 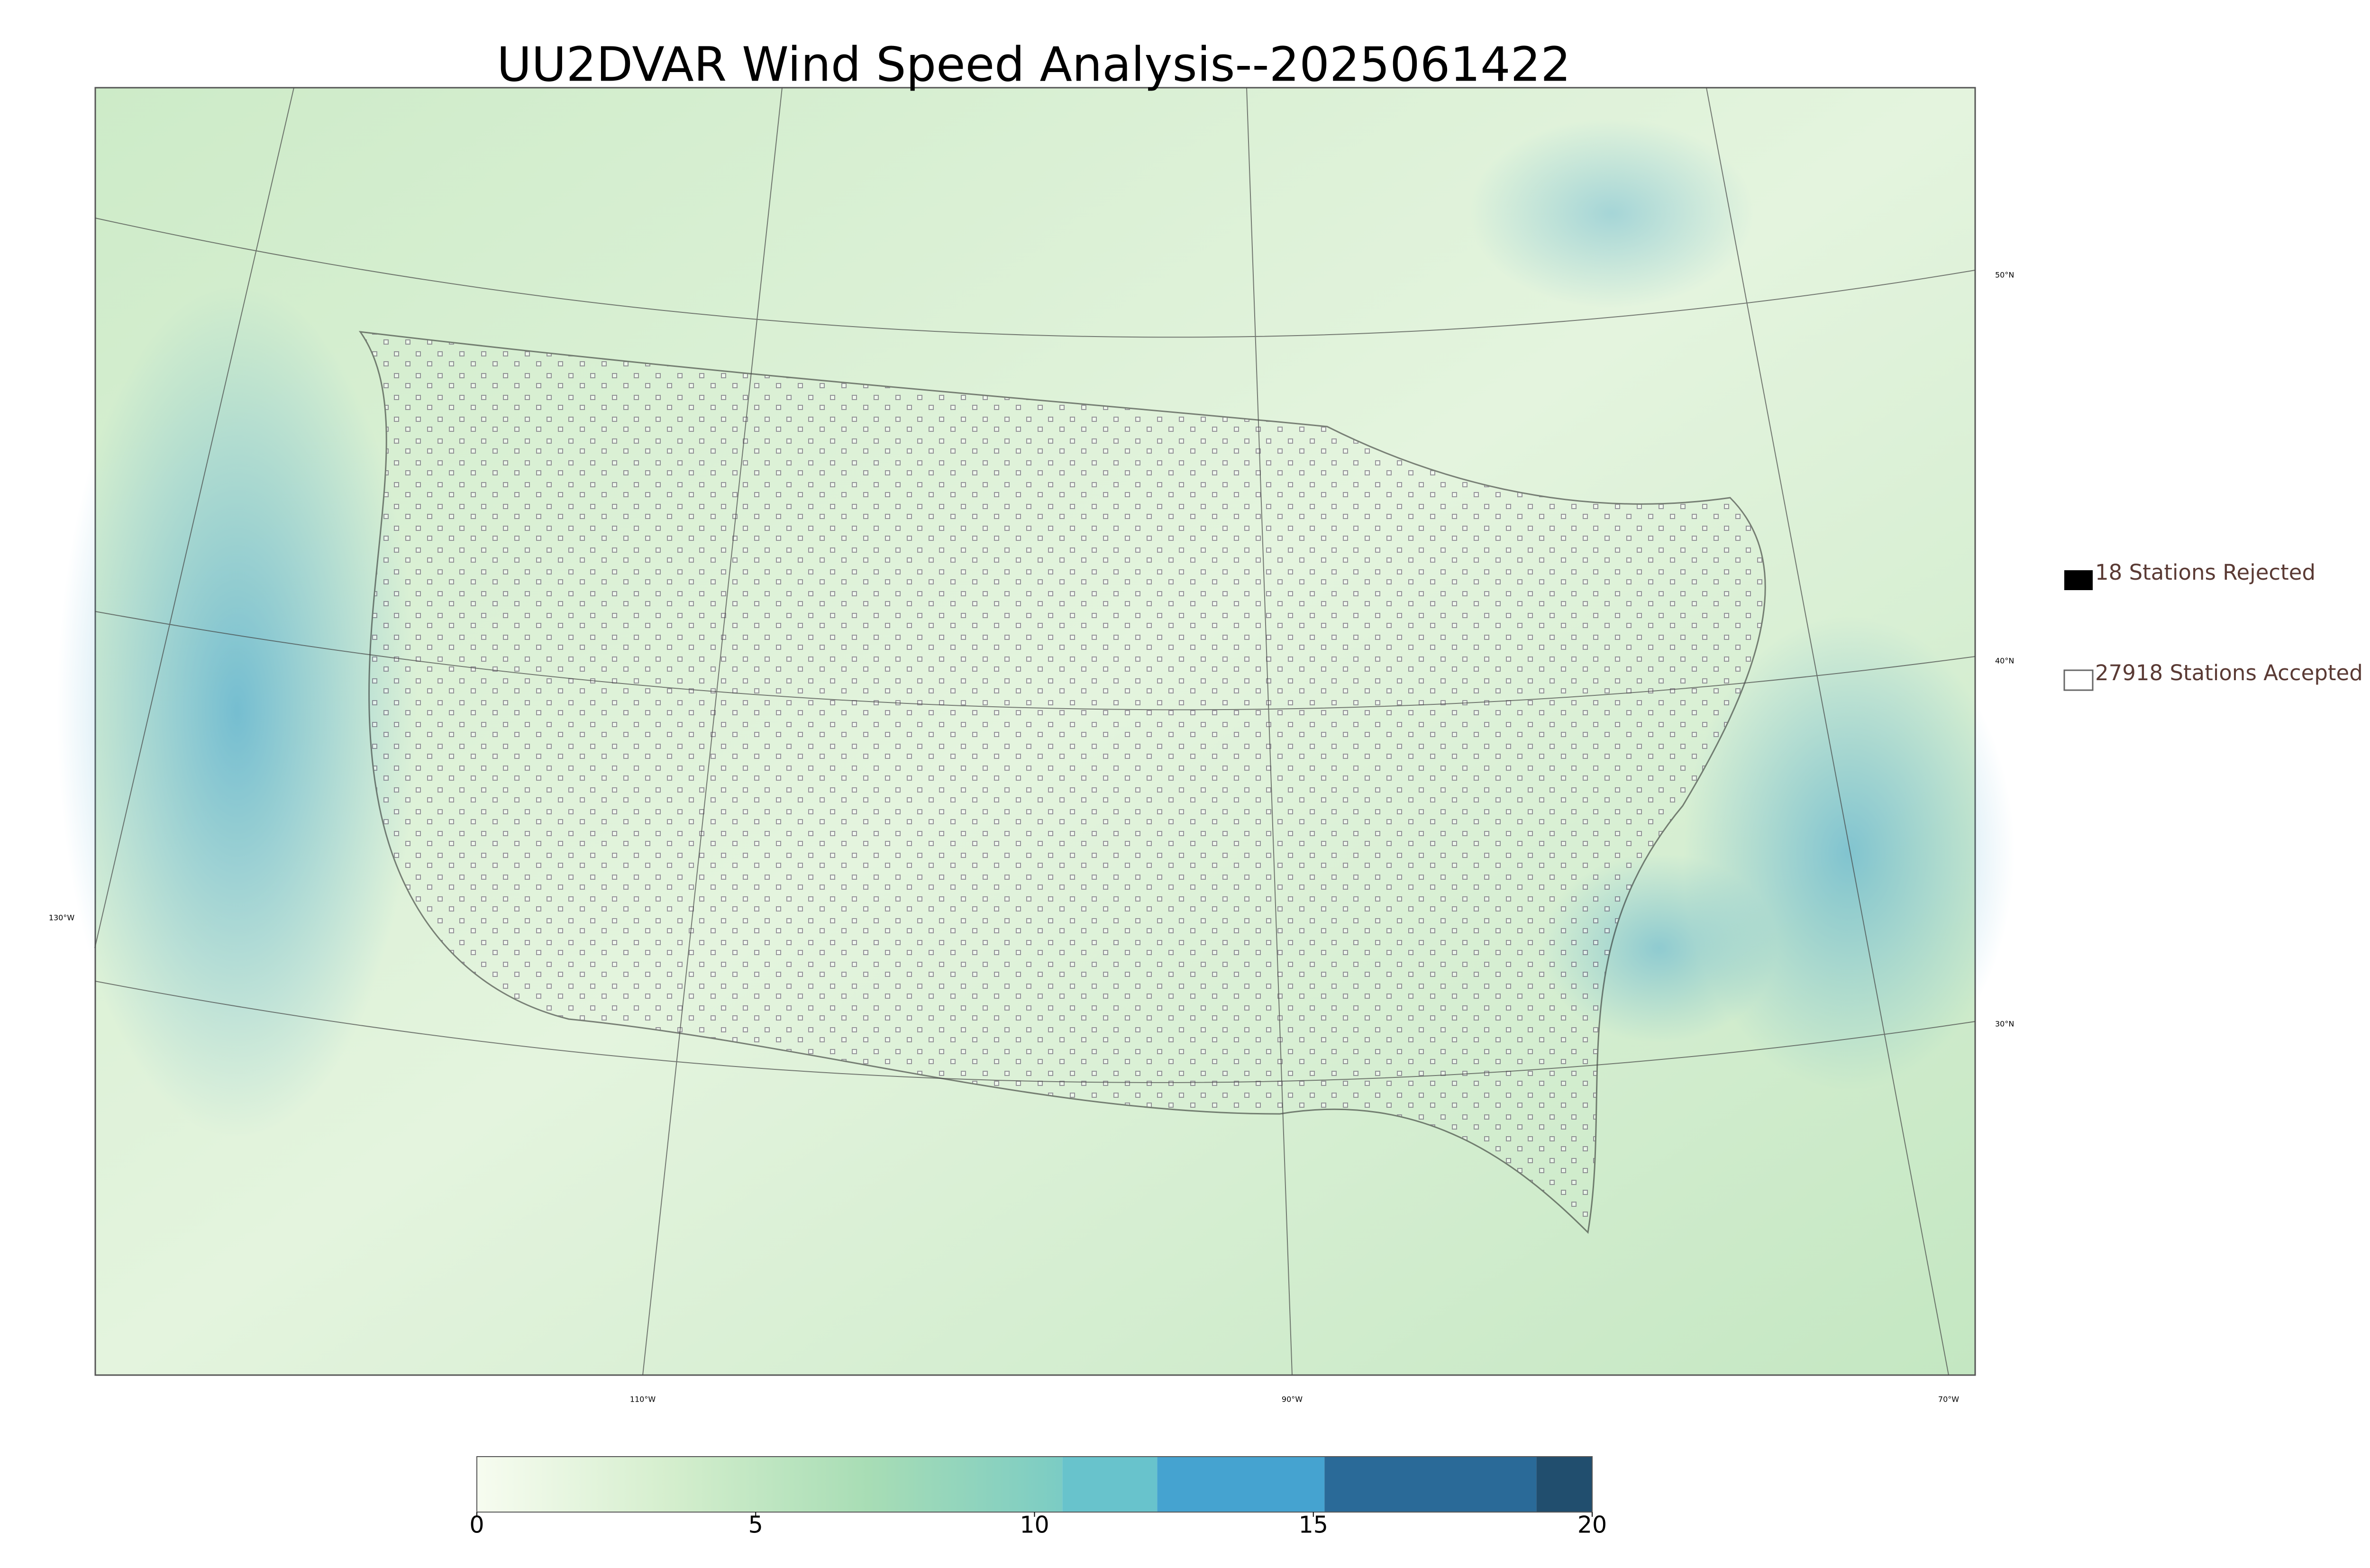 I want to click on lat-label: 50°N, so click(x=2004, y=275).